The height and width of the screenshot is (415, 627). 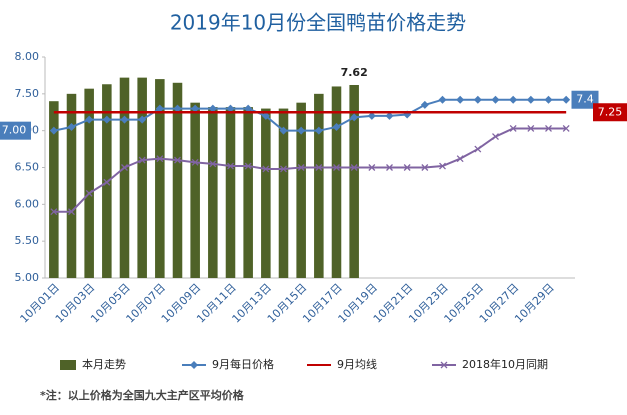 What do you see at coordinates (27, 240) in the screenshot?
I see `y-tick-label: 5.50` at bounding box center [27, 240].